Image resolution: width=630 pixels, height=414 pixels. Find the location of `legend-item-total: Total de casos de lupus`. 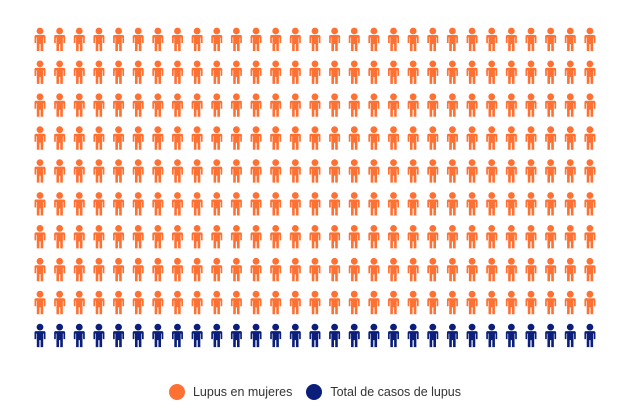

legend-item-total: Total de casos de lupus is located at coordinates (383, 392).